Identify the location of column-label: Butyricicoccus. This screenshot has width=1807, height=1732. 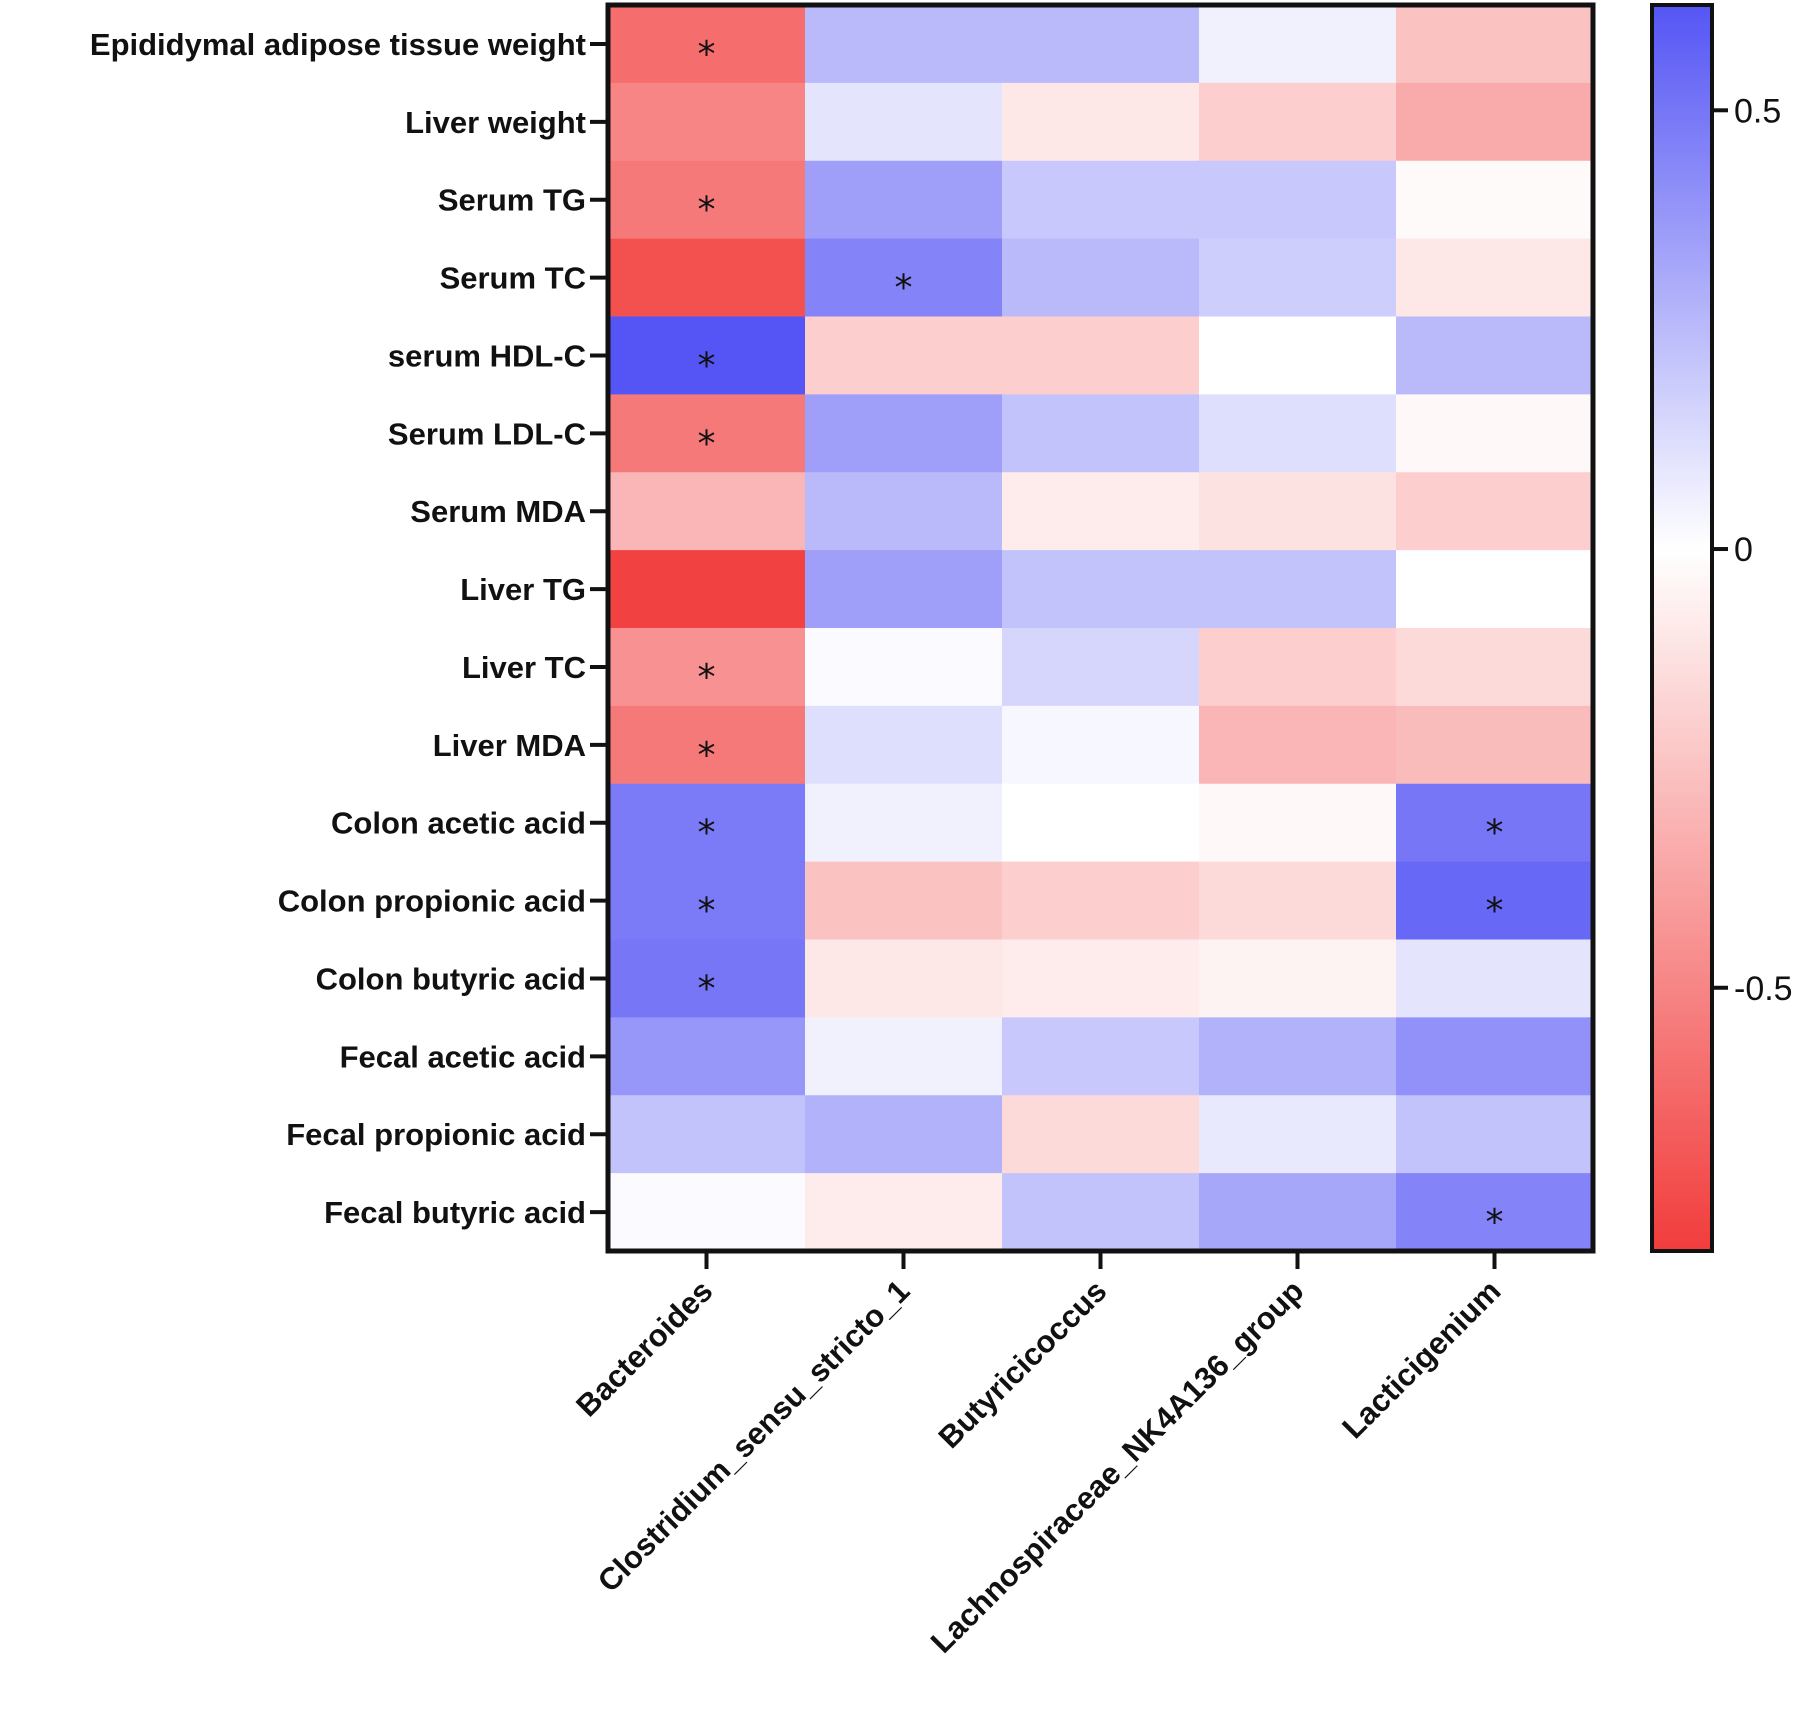
(1023, 1364).